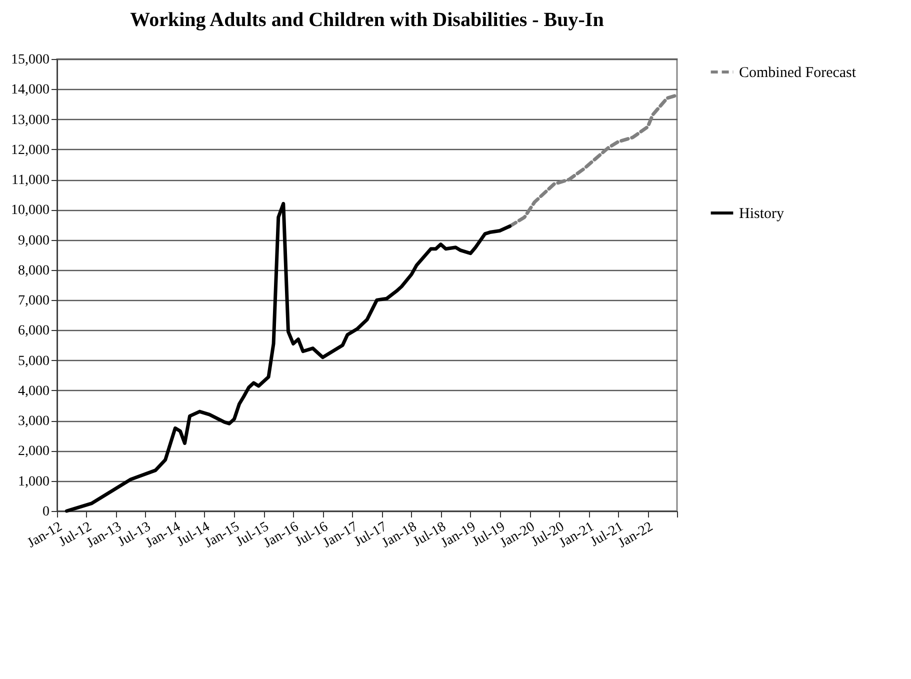  What do you see at coordinates (30, 150) in the screenshot?
I see `y-tick-label: 12,000` at bounding box center [30, 150].